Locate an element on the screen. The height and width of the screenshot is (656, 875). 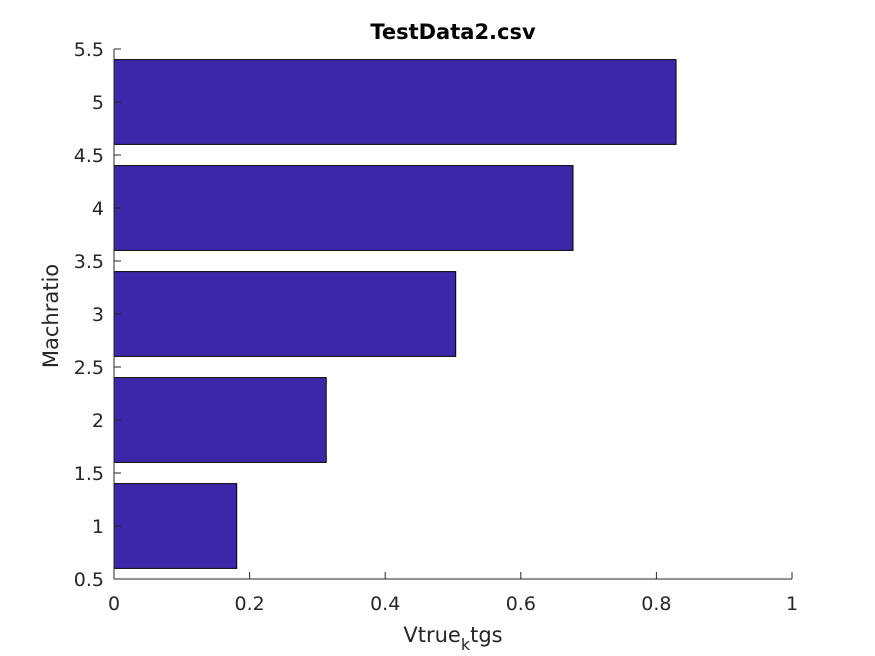
x-axis-label: Vtruektgs is located at coordinates (452, 638).